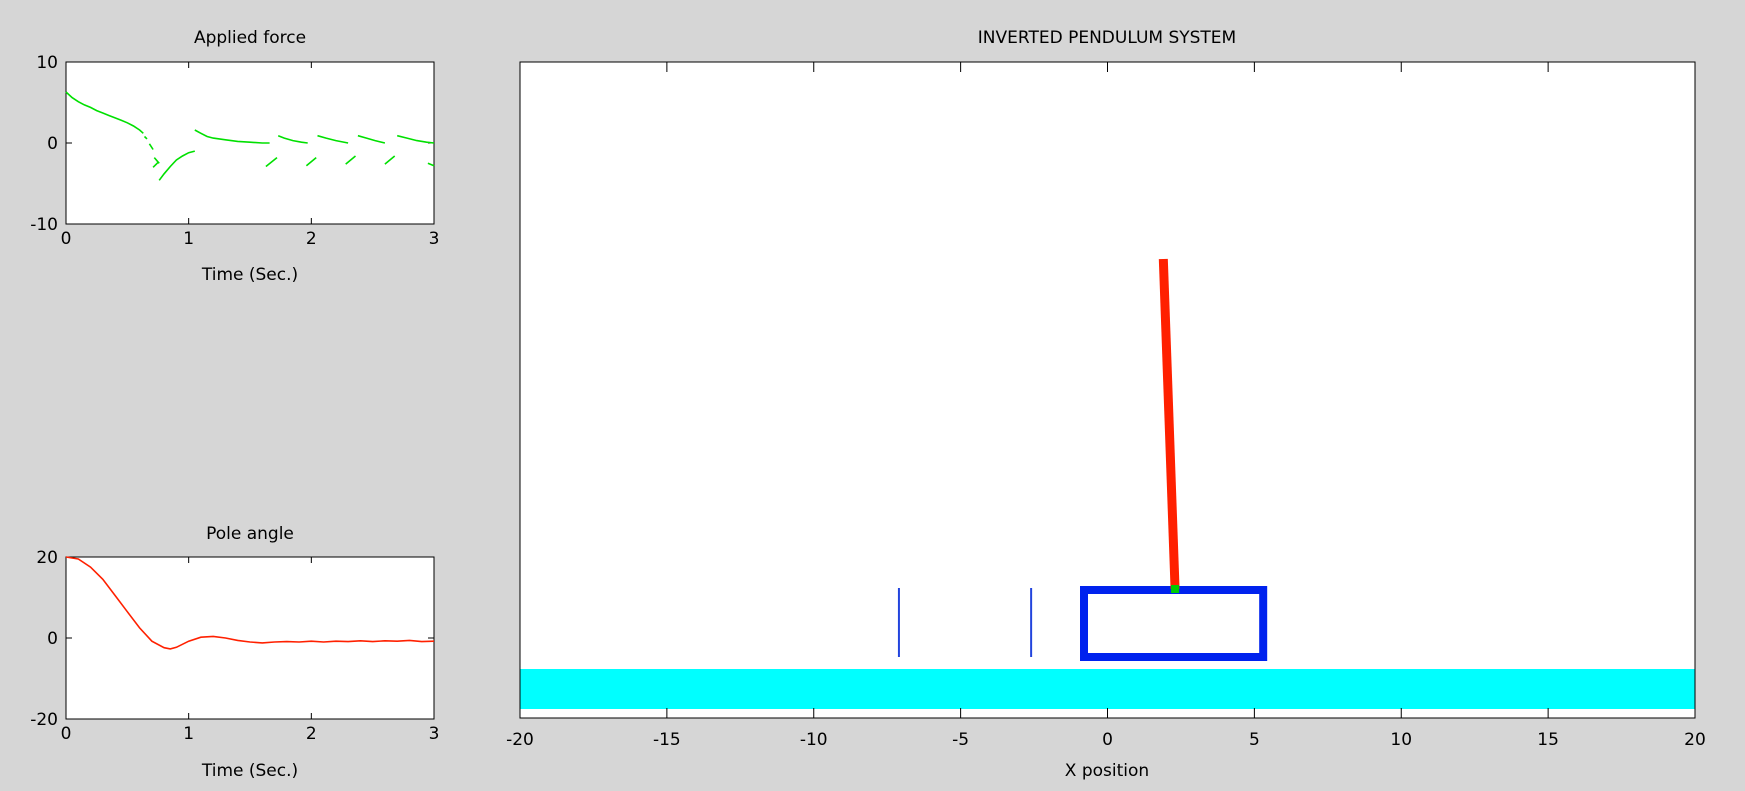 The height and width of the screenshot is (791, 1745). What do you see at coordinates (250, 534) in the screenshot?
I see `pole-angle-title: Pole angle` at bounding box center [250, 534].